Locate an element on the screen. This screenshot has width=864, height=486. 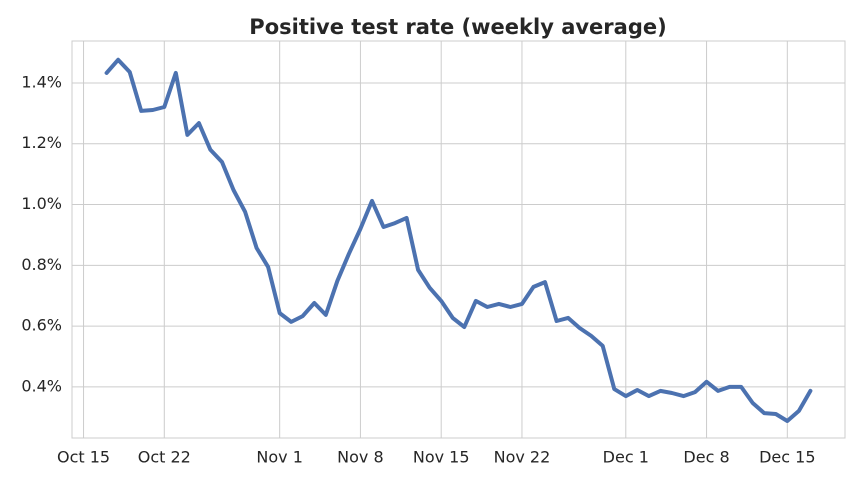
x-tick-label: Nov 22 is located at coordinates (522, 457).